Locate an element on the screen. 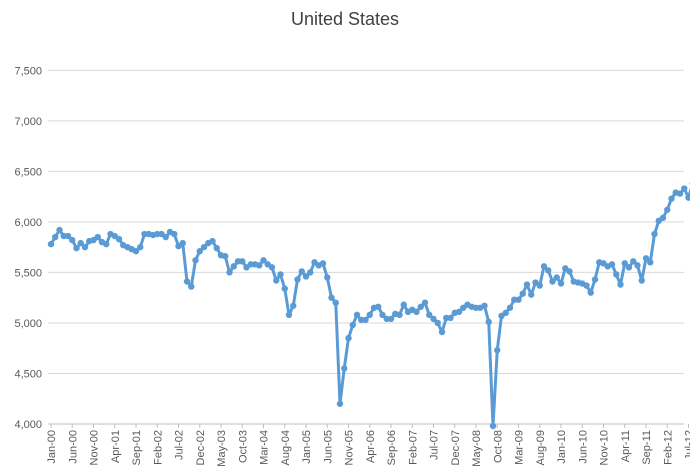  x-tick-label: Jun-05 is located at coordinates (328, 447).